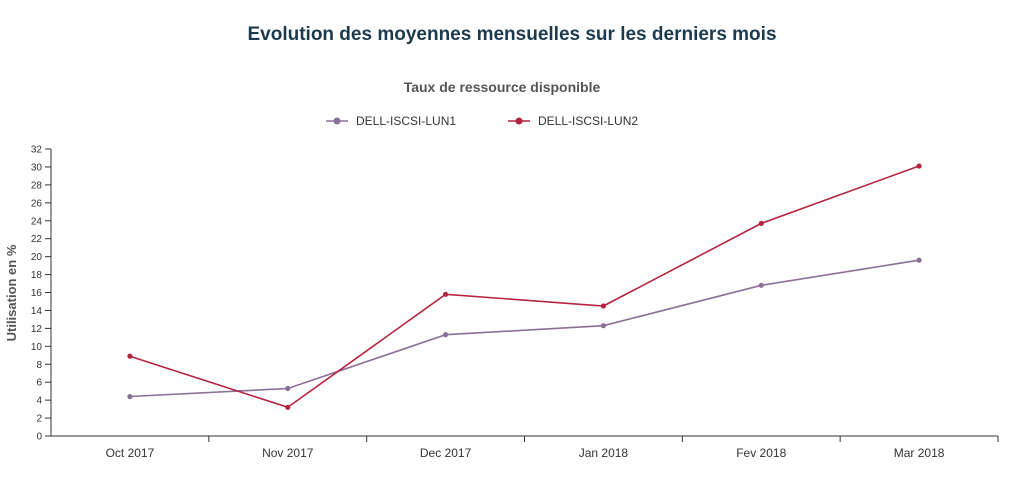 The image size is (1024, 496). What do you see at coordinates (37, 239) in the screenshot?
I see `y-tick-label: 22` at bounding box center [37, 239].